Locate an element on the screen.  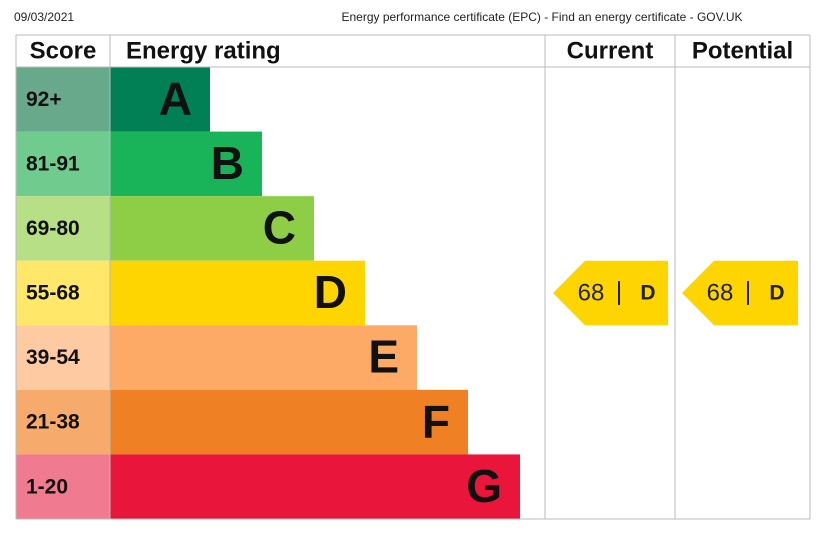
potential-score: 68 is located at coordinates (720, 292).